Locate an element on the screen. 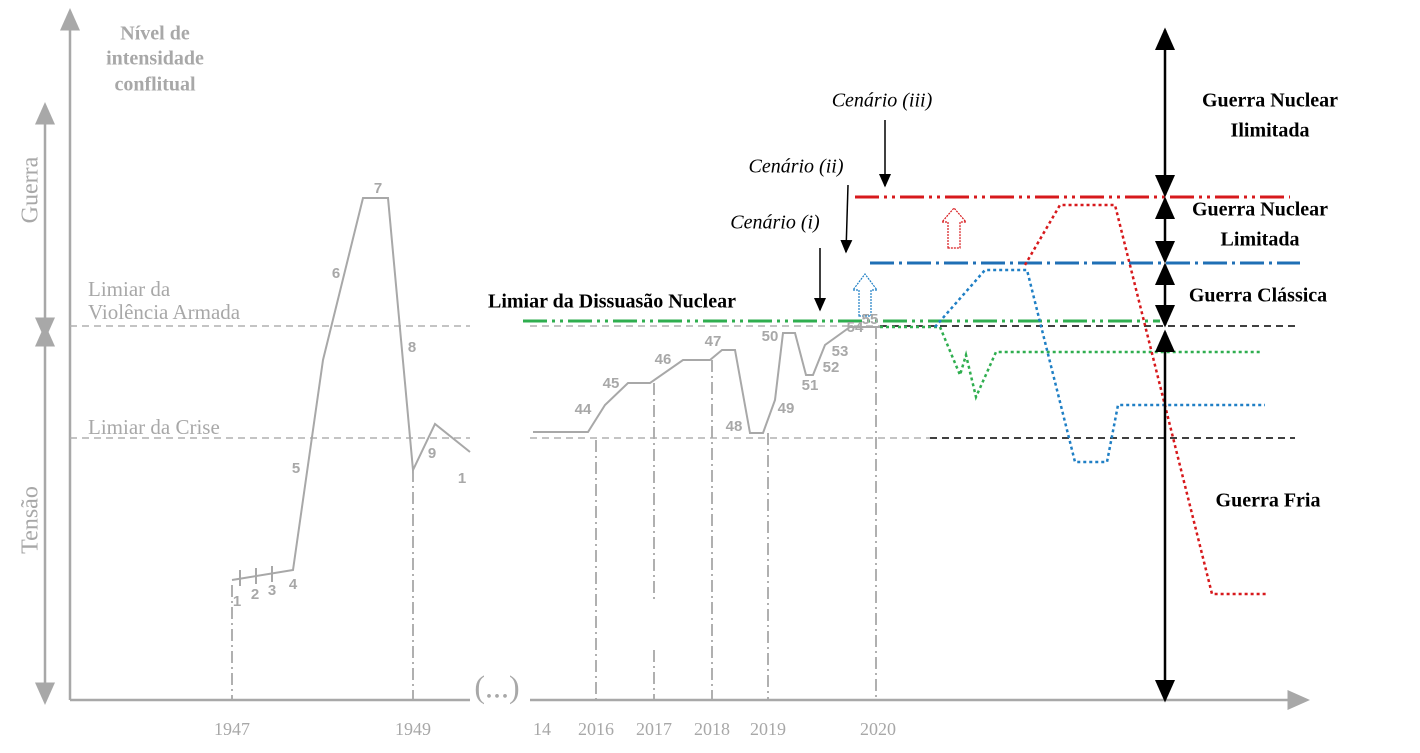 The width and height of the screenshot is (1420, 753). x-label: 14 is located at coordinates (542, 729).